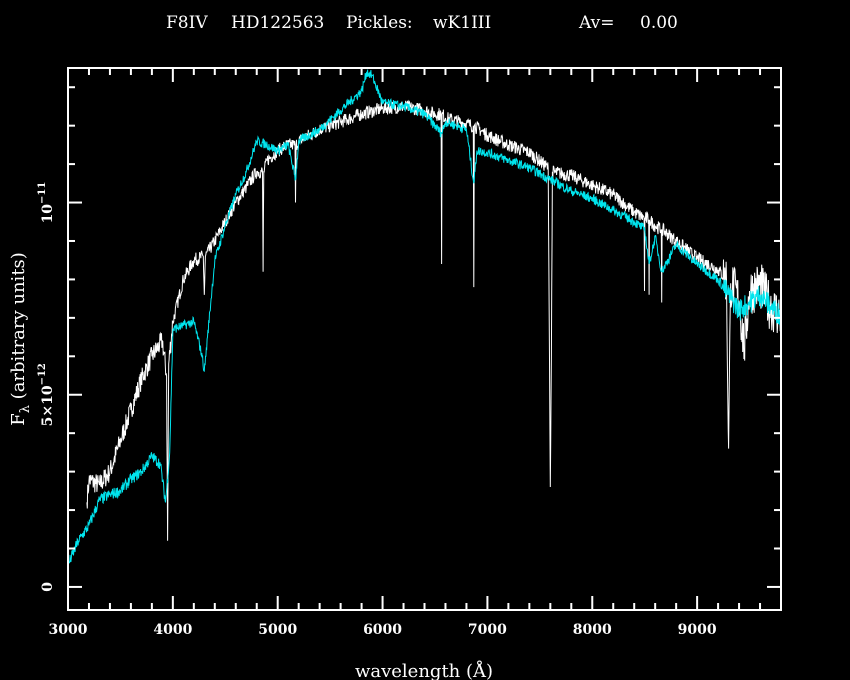  I want to click on y-tick-base: 10, so click(48, 214).